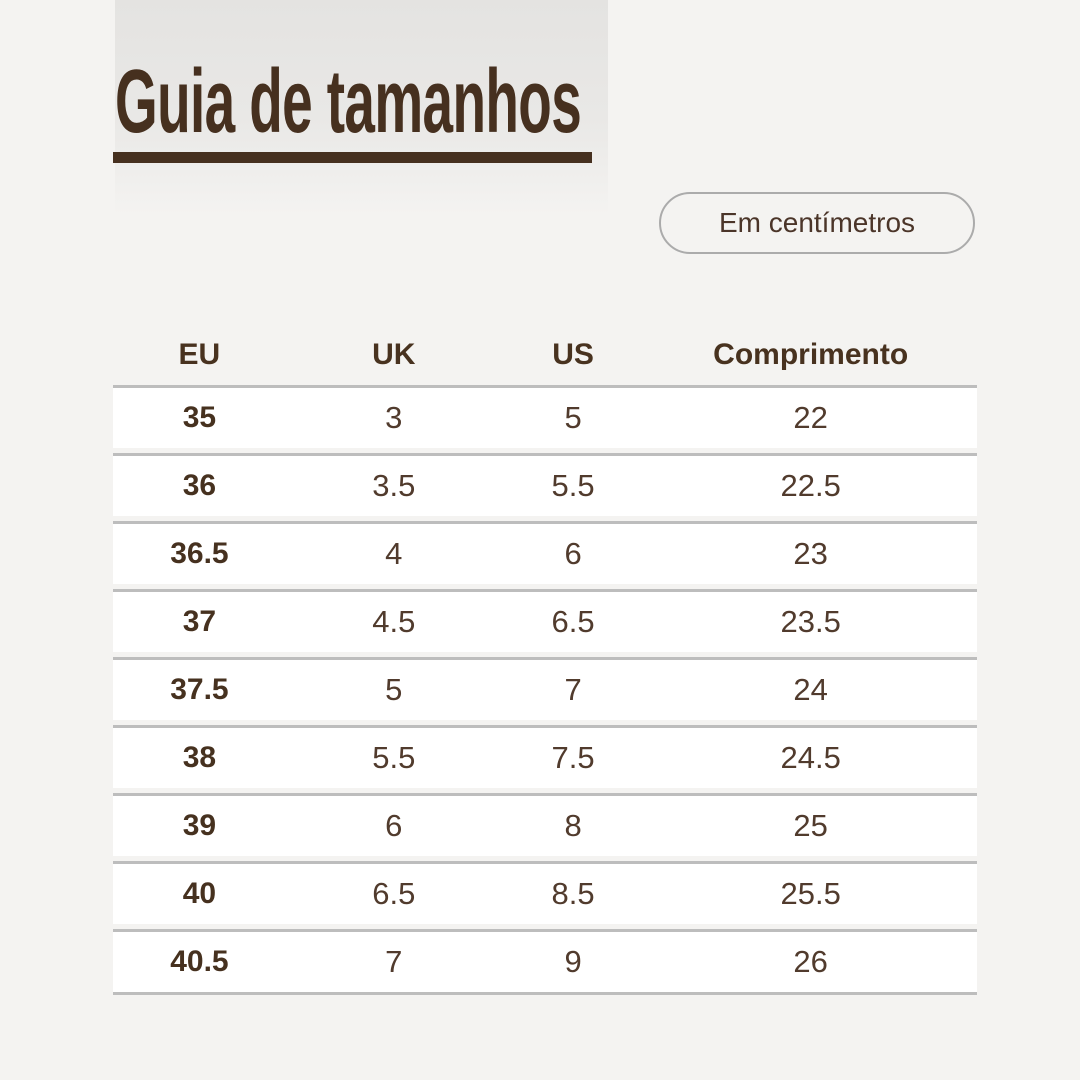  What do you see at coordinates (199, 553) in the screenshot?
I see `cell-eu: 36.5` at bounding box center [199, 553].